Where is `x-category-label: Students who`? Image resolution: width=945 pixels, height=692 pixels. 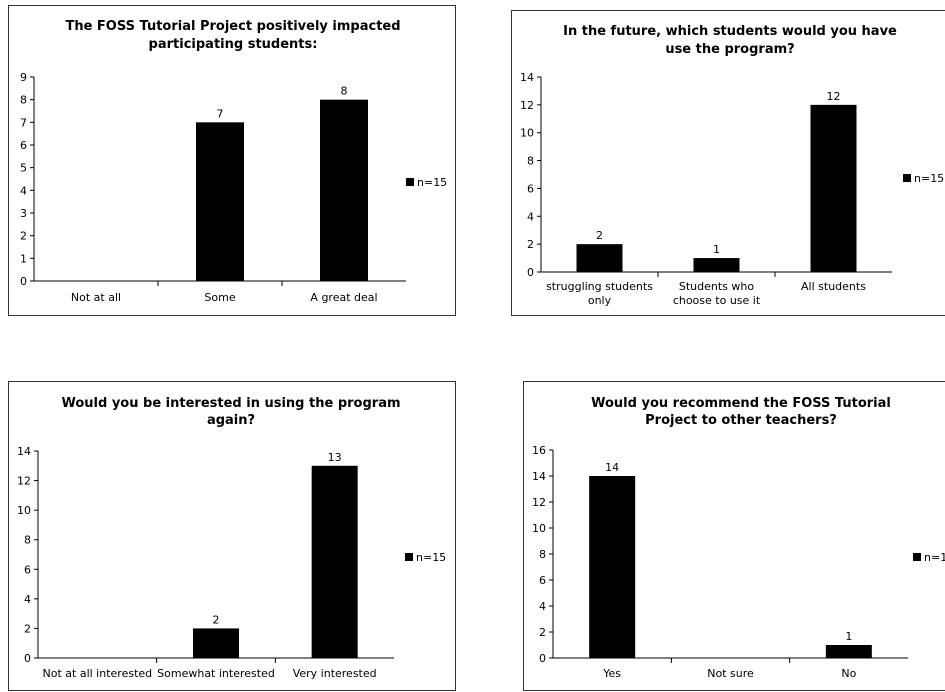
x-category-label: Students who is located at coordinates (716, 286).